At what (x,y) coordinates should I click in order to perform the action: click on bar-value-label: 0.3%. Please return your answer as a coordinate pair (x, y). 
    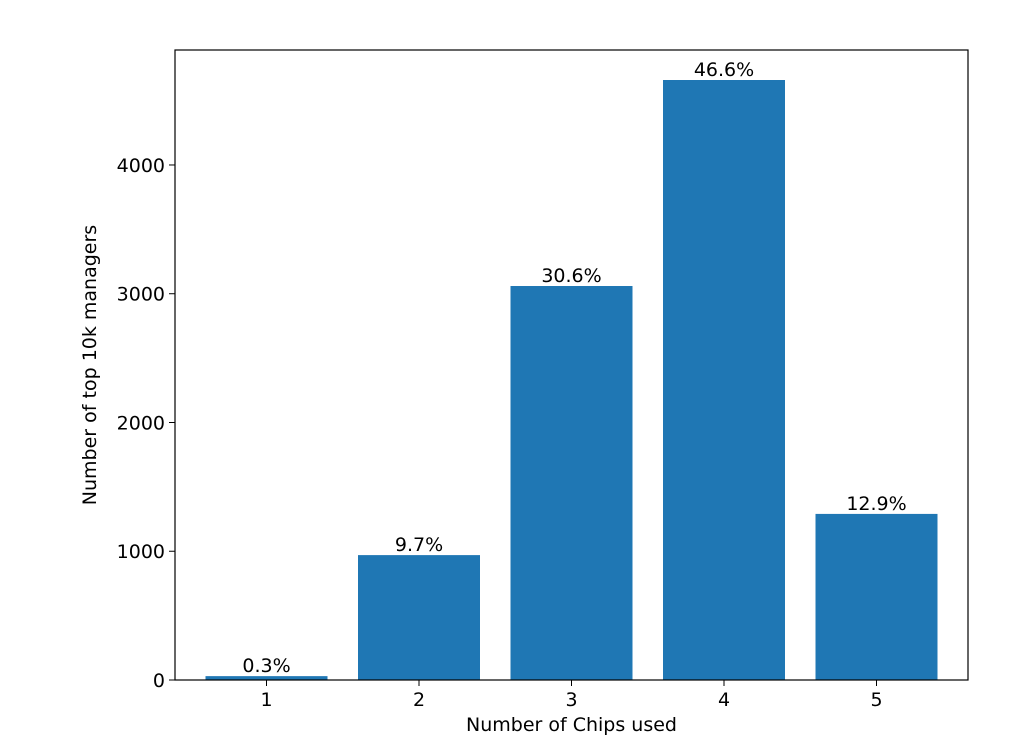
    Looking at the image, I should click on (266, 666).